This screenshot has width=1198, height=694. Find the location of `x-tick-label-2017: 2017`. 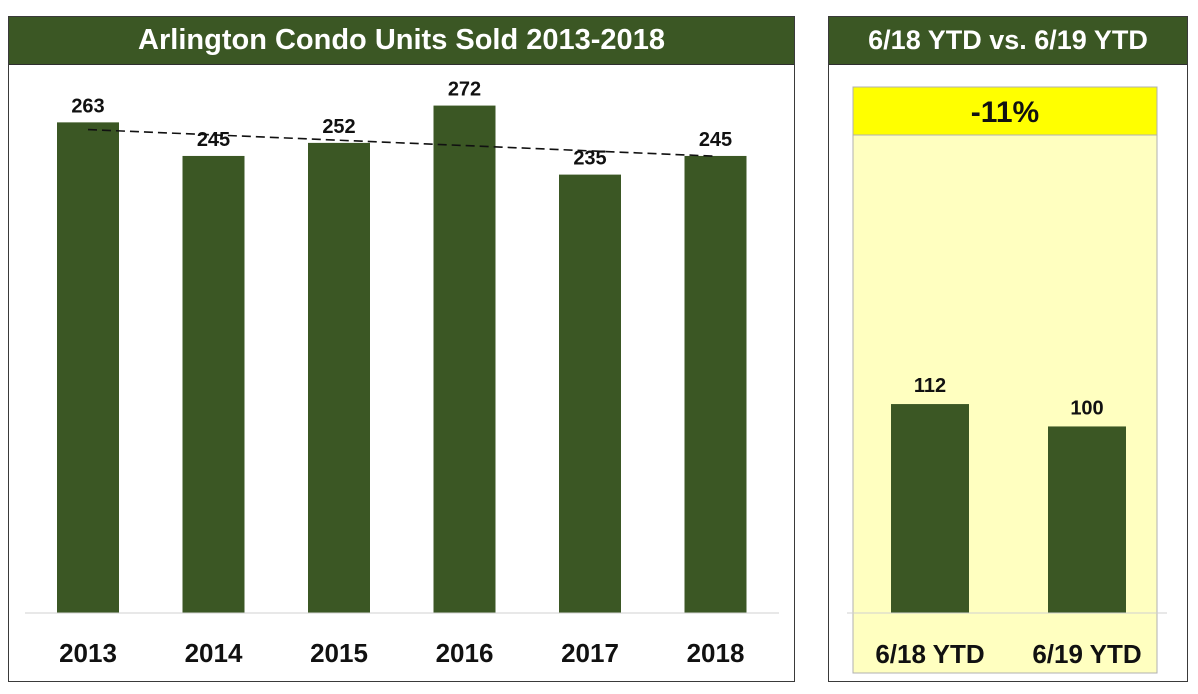

x-tick-label-2017: 2017 is located at coordinates (590, 653).